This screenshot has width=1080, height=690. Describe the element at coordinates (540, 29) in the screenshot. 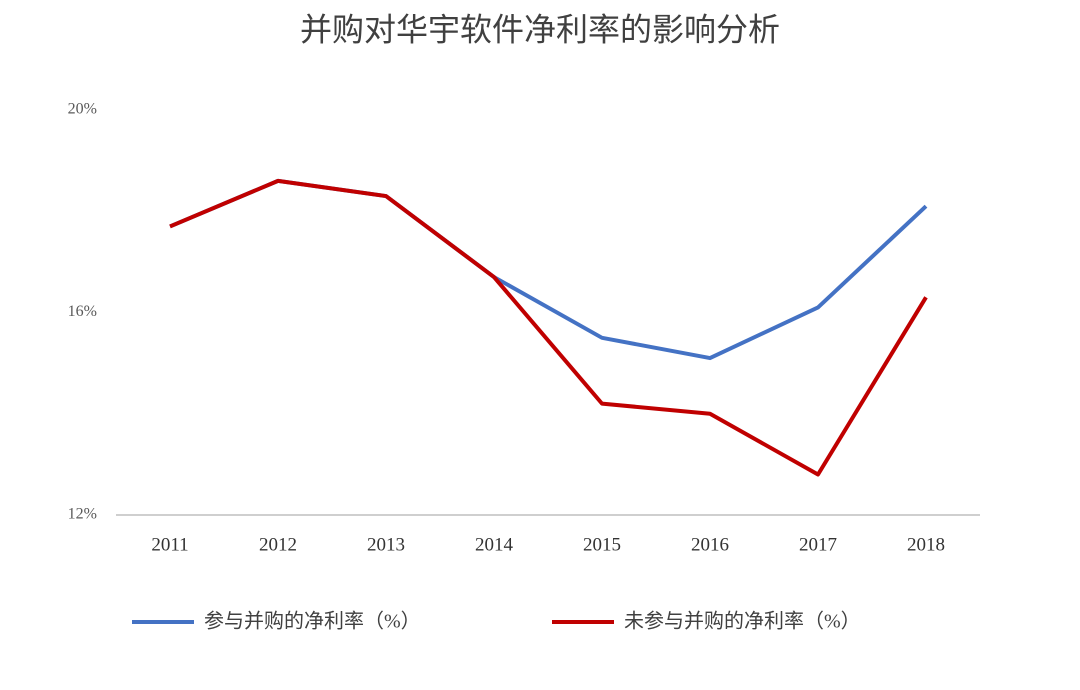

I see `chart-title: 并购对华宇软件净利率的影响分析` at that location.